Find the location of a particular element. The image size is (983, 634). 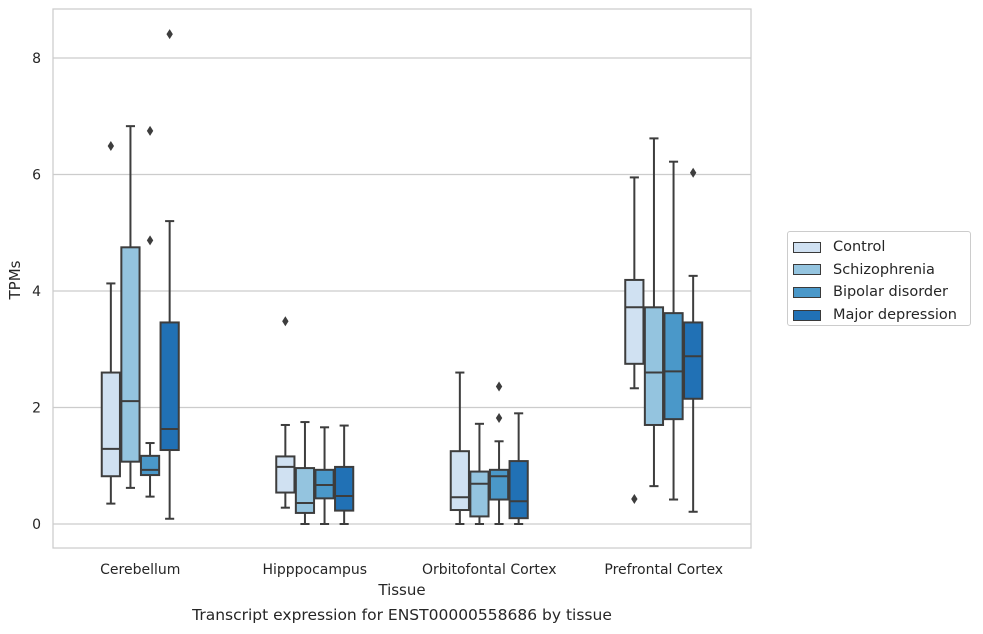

y-tick-label: 0 is located at coordinates (36, 525).